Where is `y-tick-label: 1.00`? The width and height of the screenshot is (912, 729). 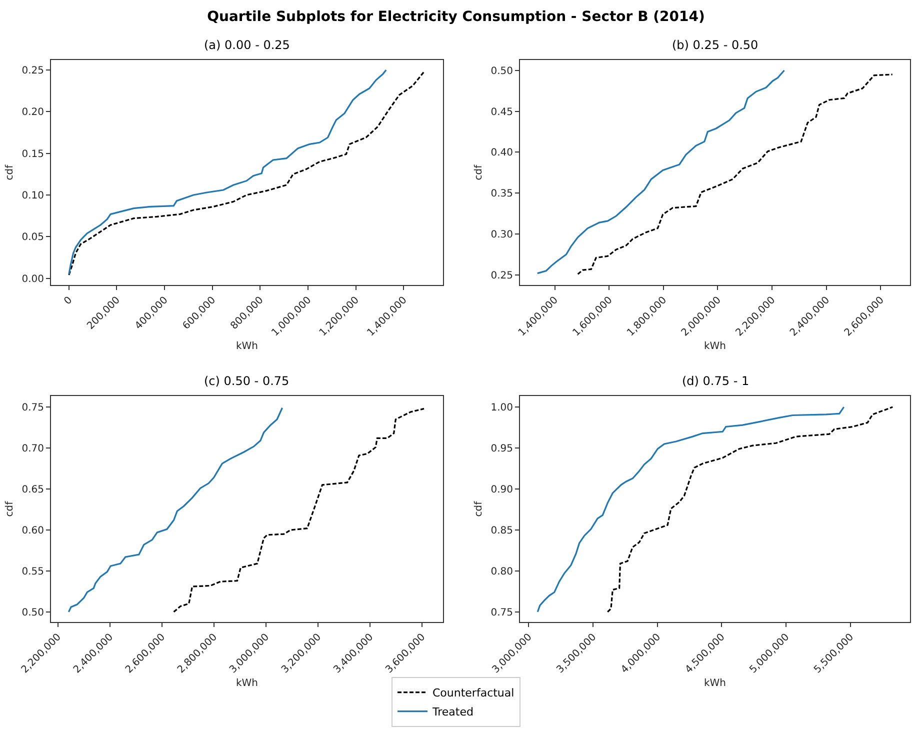
y-tick-label: 1.00 is located at coordinates (501, 408).